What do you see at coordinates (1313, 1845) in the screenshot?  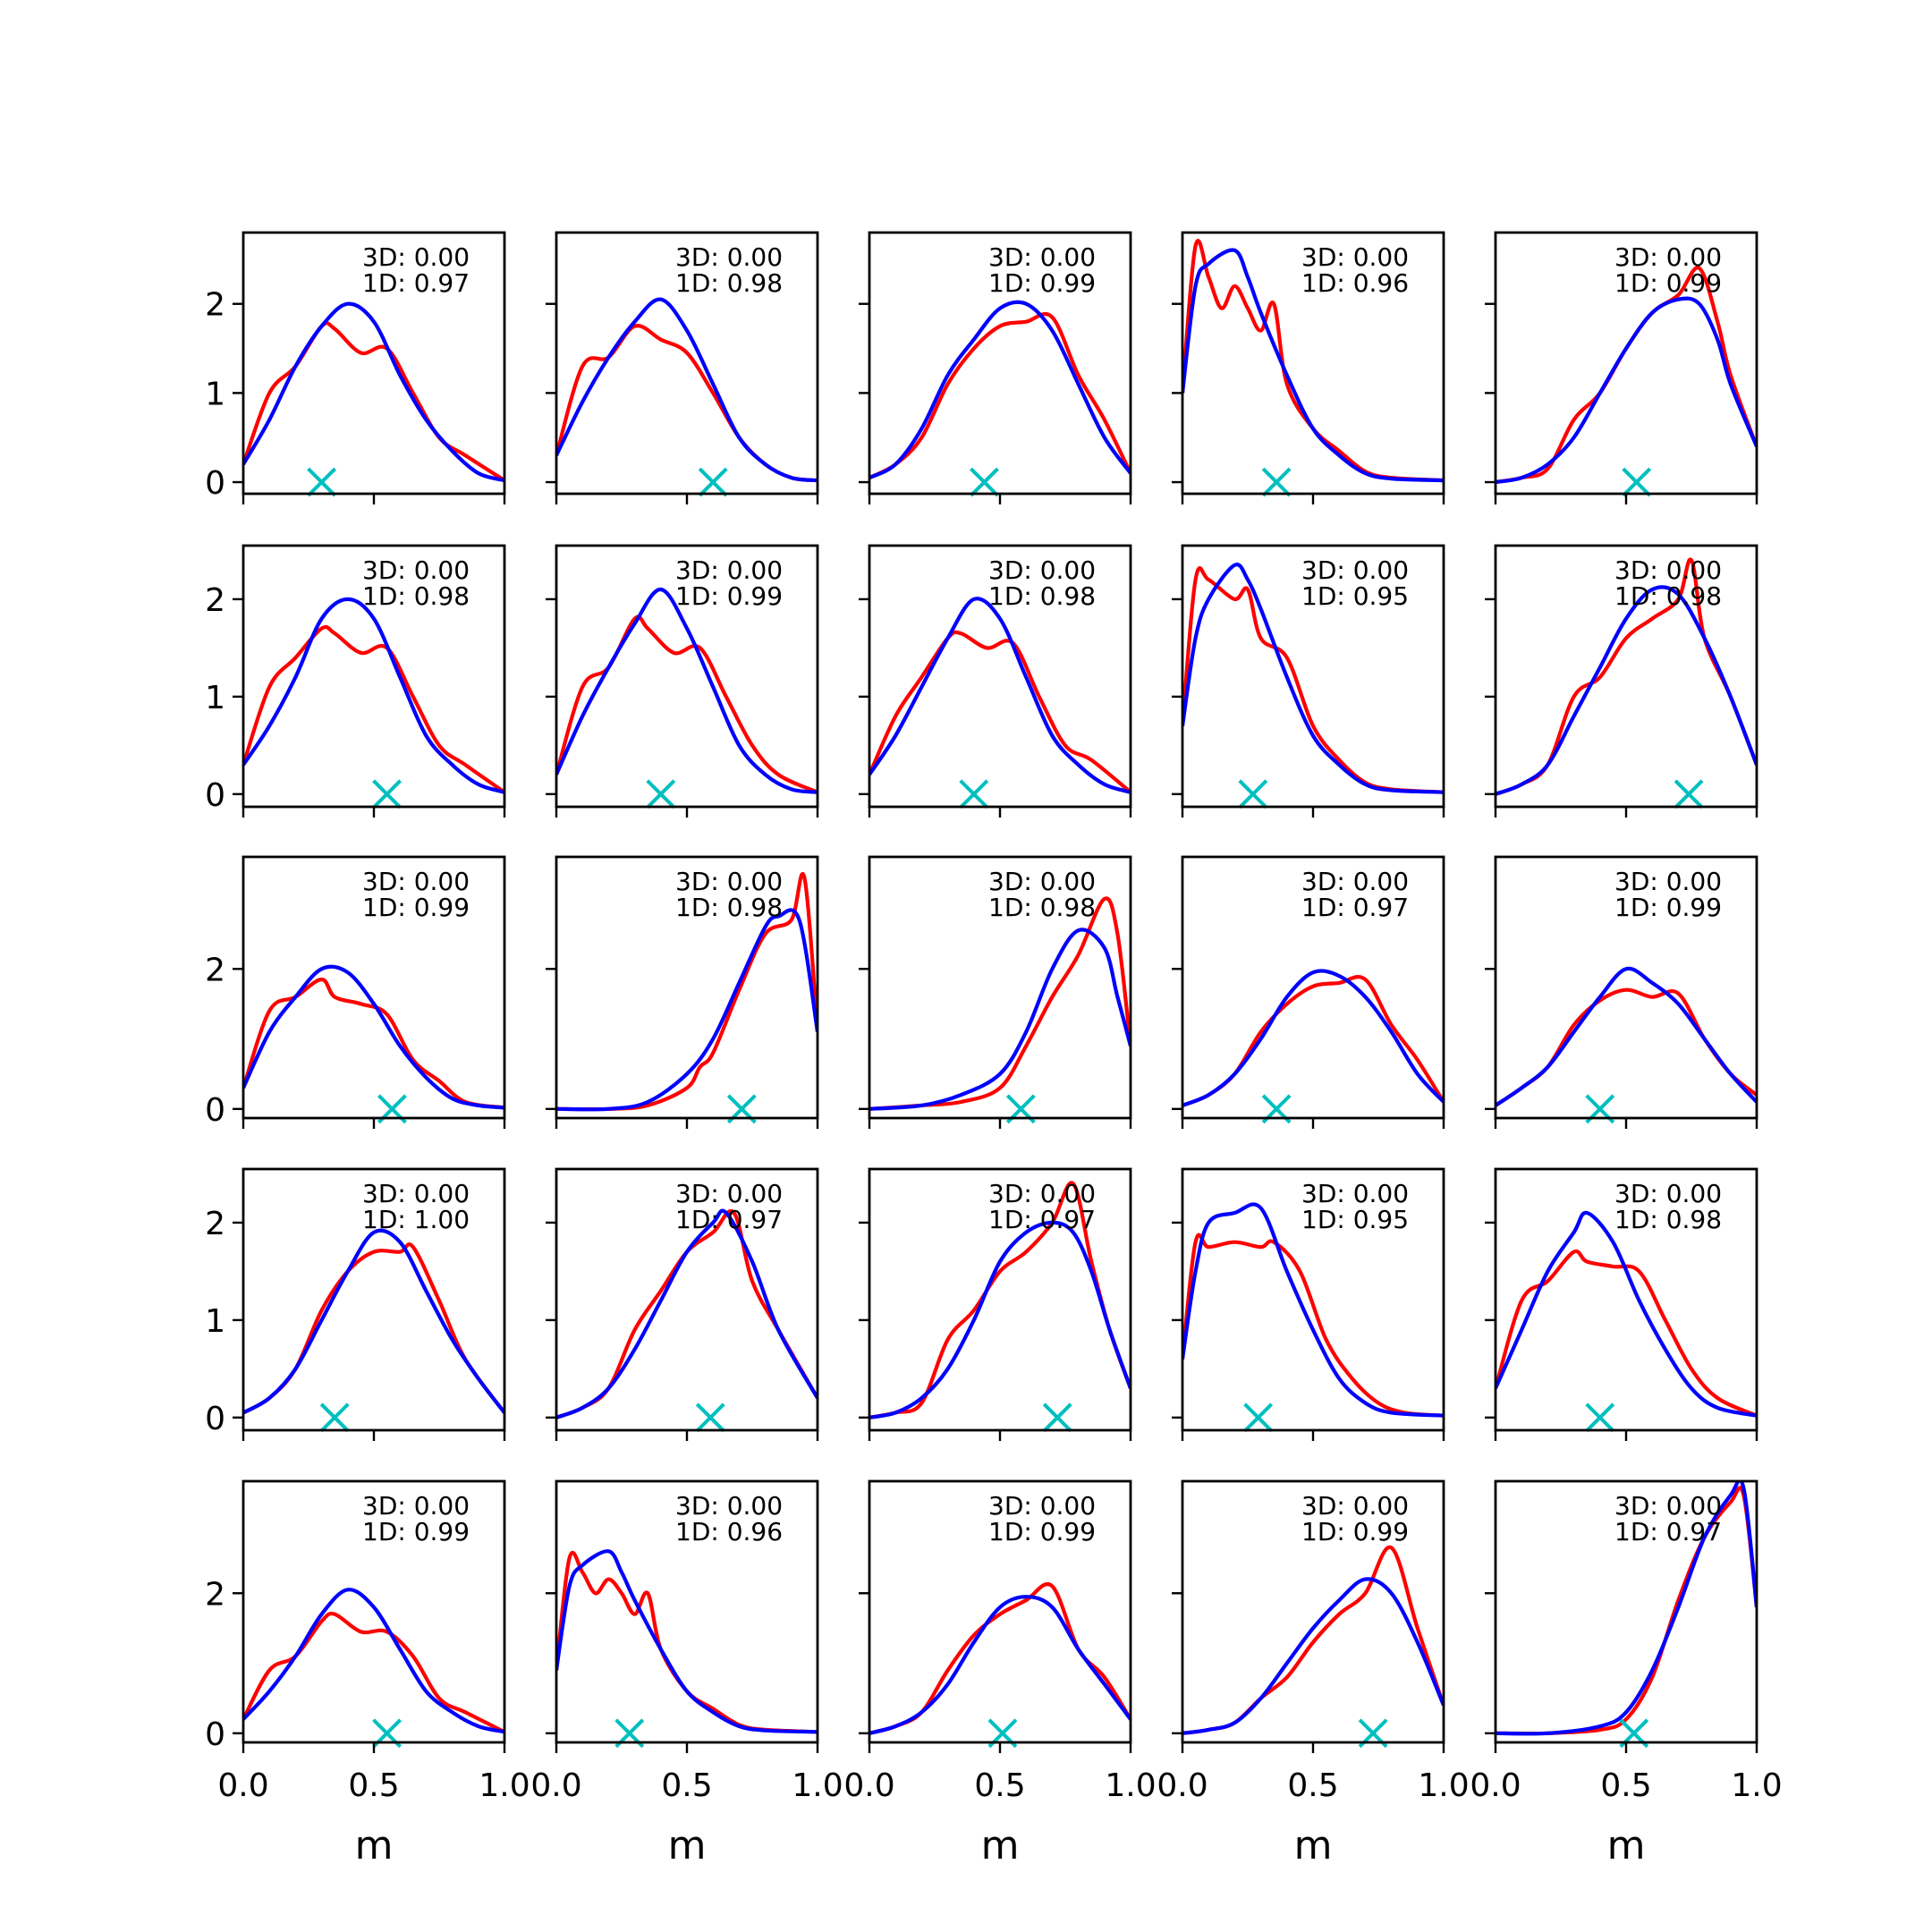 I see `x-axis-label: m` at bounding box center [1313, 1845].